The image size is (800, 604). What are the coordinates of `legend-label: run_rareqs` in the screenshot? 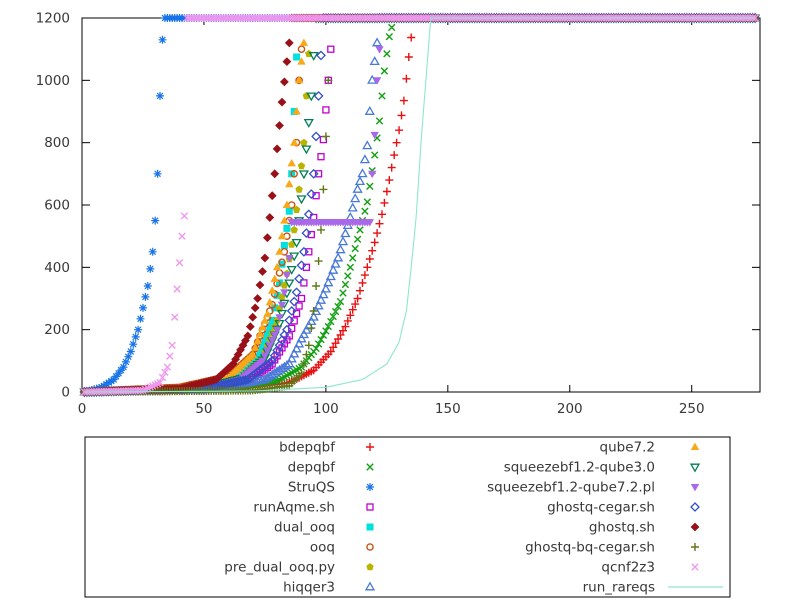 It's located at (619, 588).